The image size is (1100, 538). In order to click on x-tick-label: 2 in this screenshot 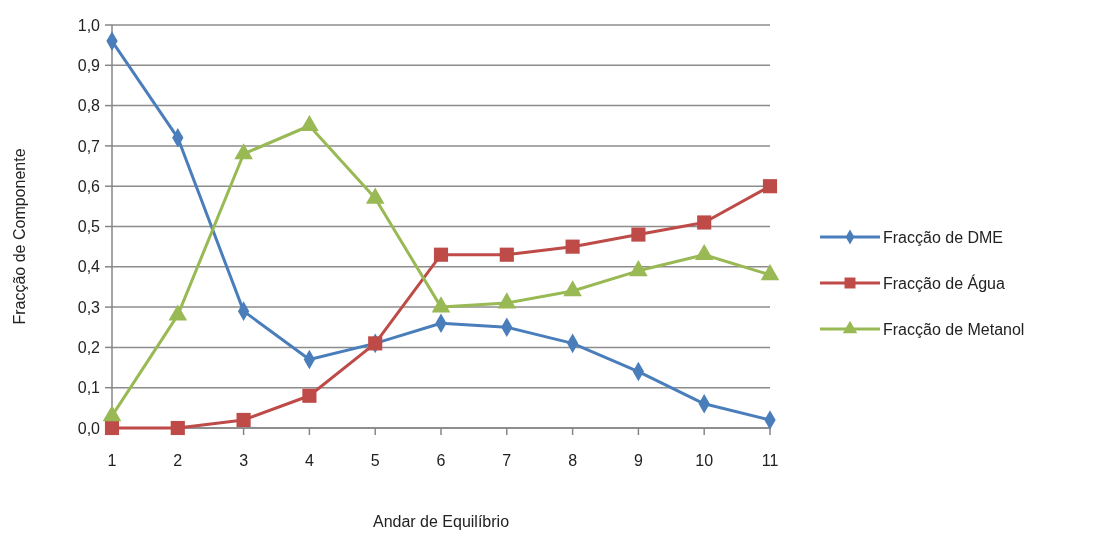, I will do `click(178, 460)`.